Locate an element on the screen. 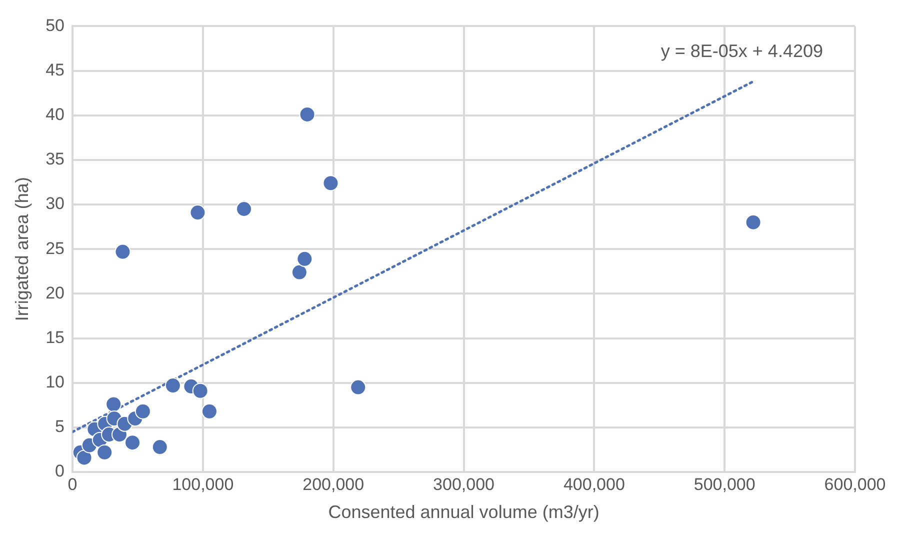 The height and width of the screenshot is (536, 903). y-tick-label: 0 is located at coordinates (60, 471).